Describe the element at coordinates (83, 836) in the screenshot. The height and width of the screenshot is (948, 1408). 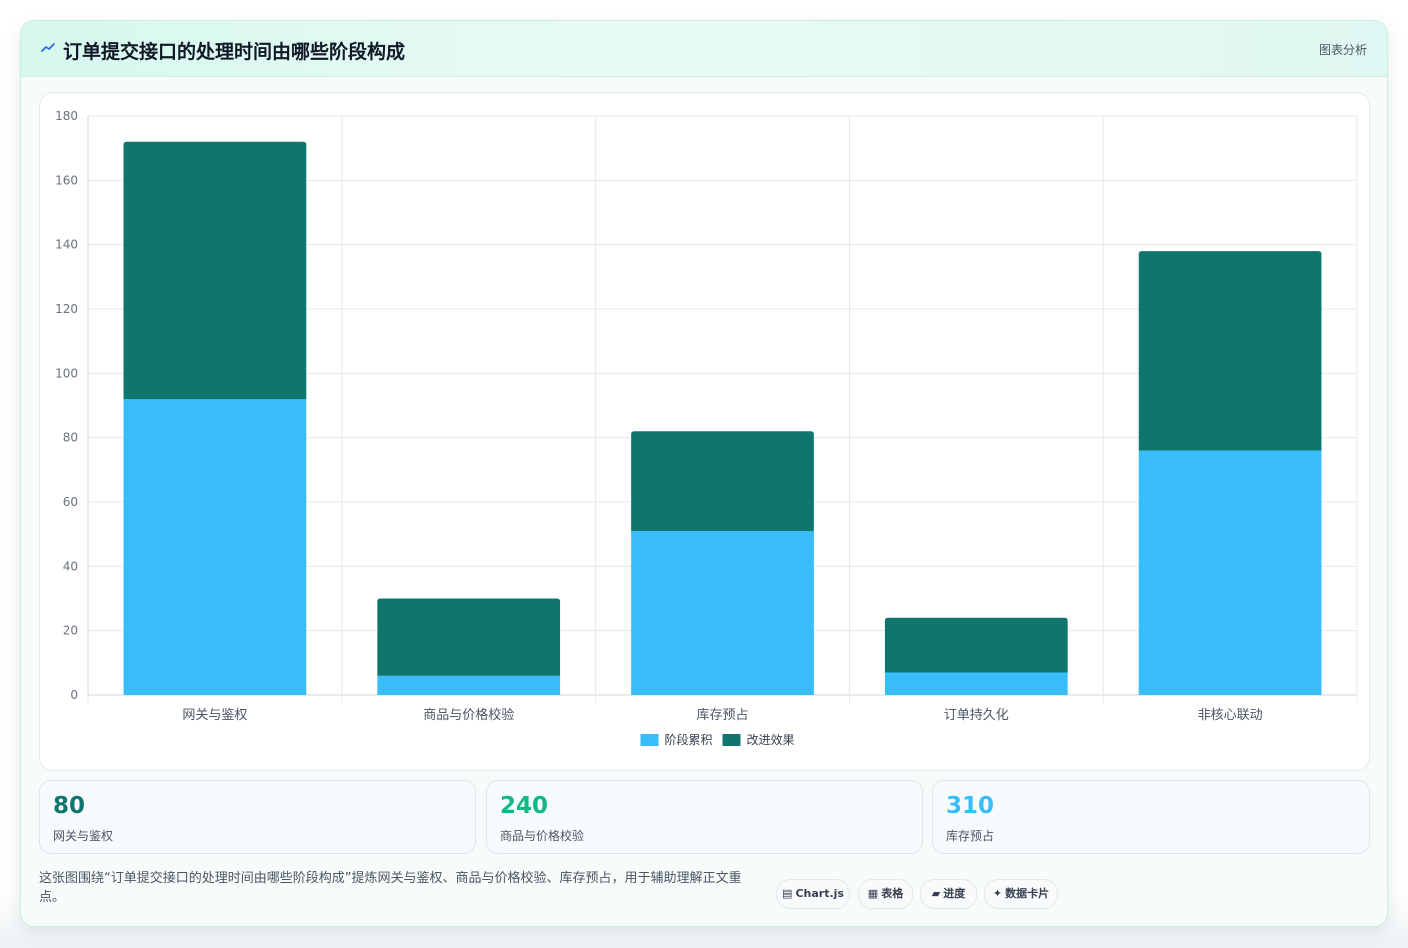
I see `stat-label: 网关与鉴权` at that location.